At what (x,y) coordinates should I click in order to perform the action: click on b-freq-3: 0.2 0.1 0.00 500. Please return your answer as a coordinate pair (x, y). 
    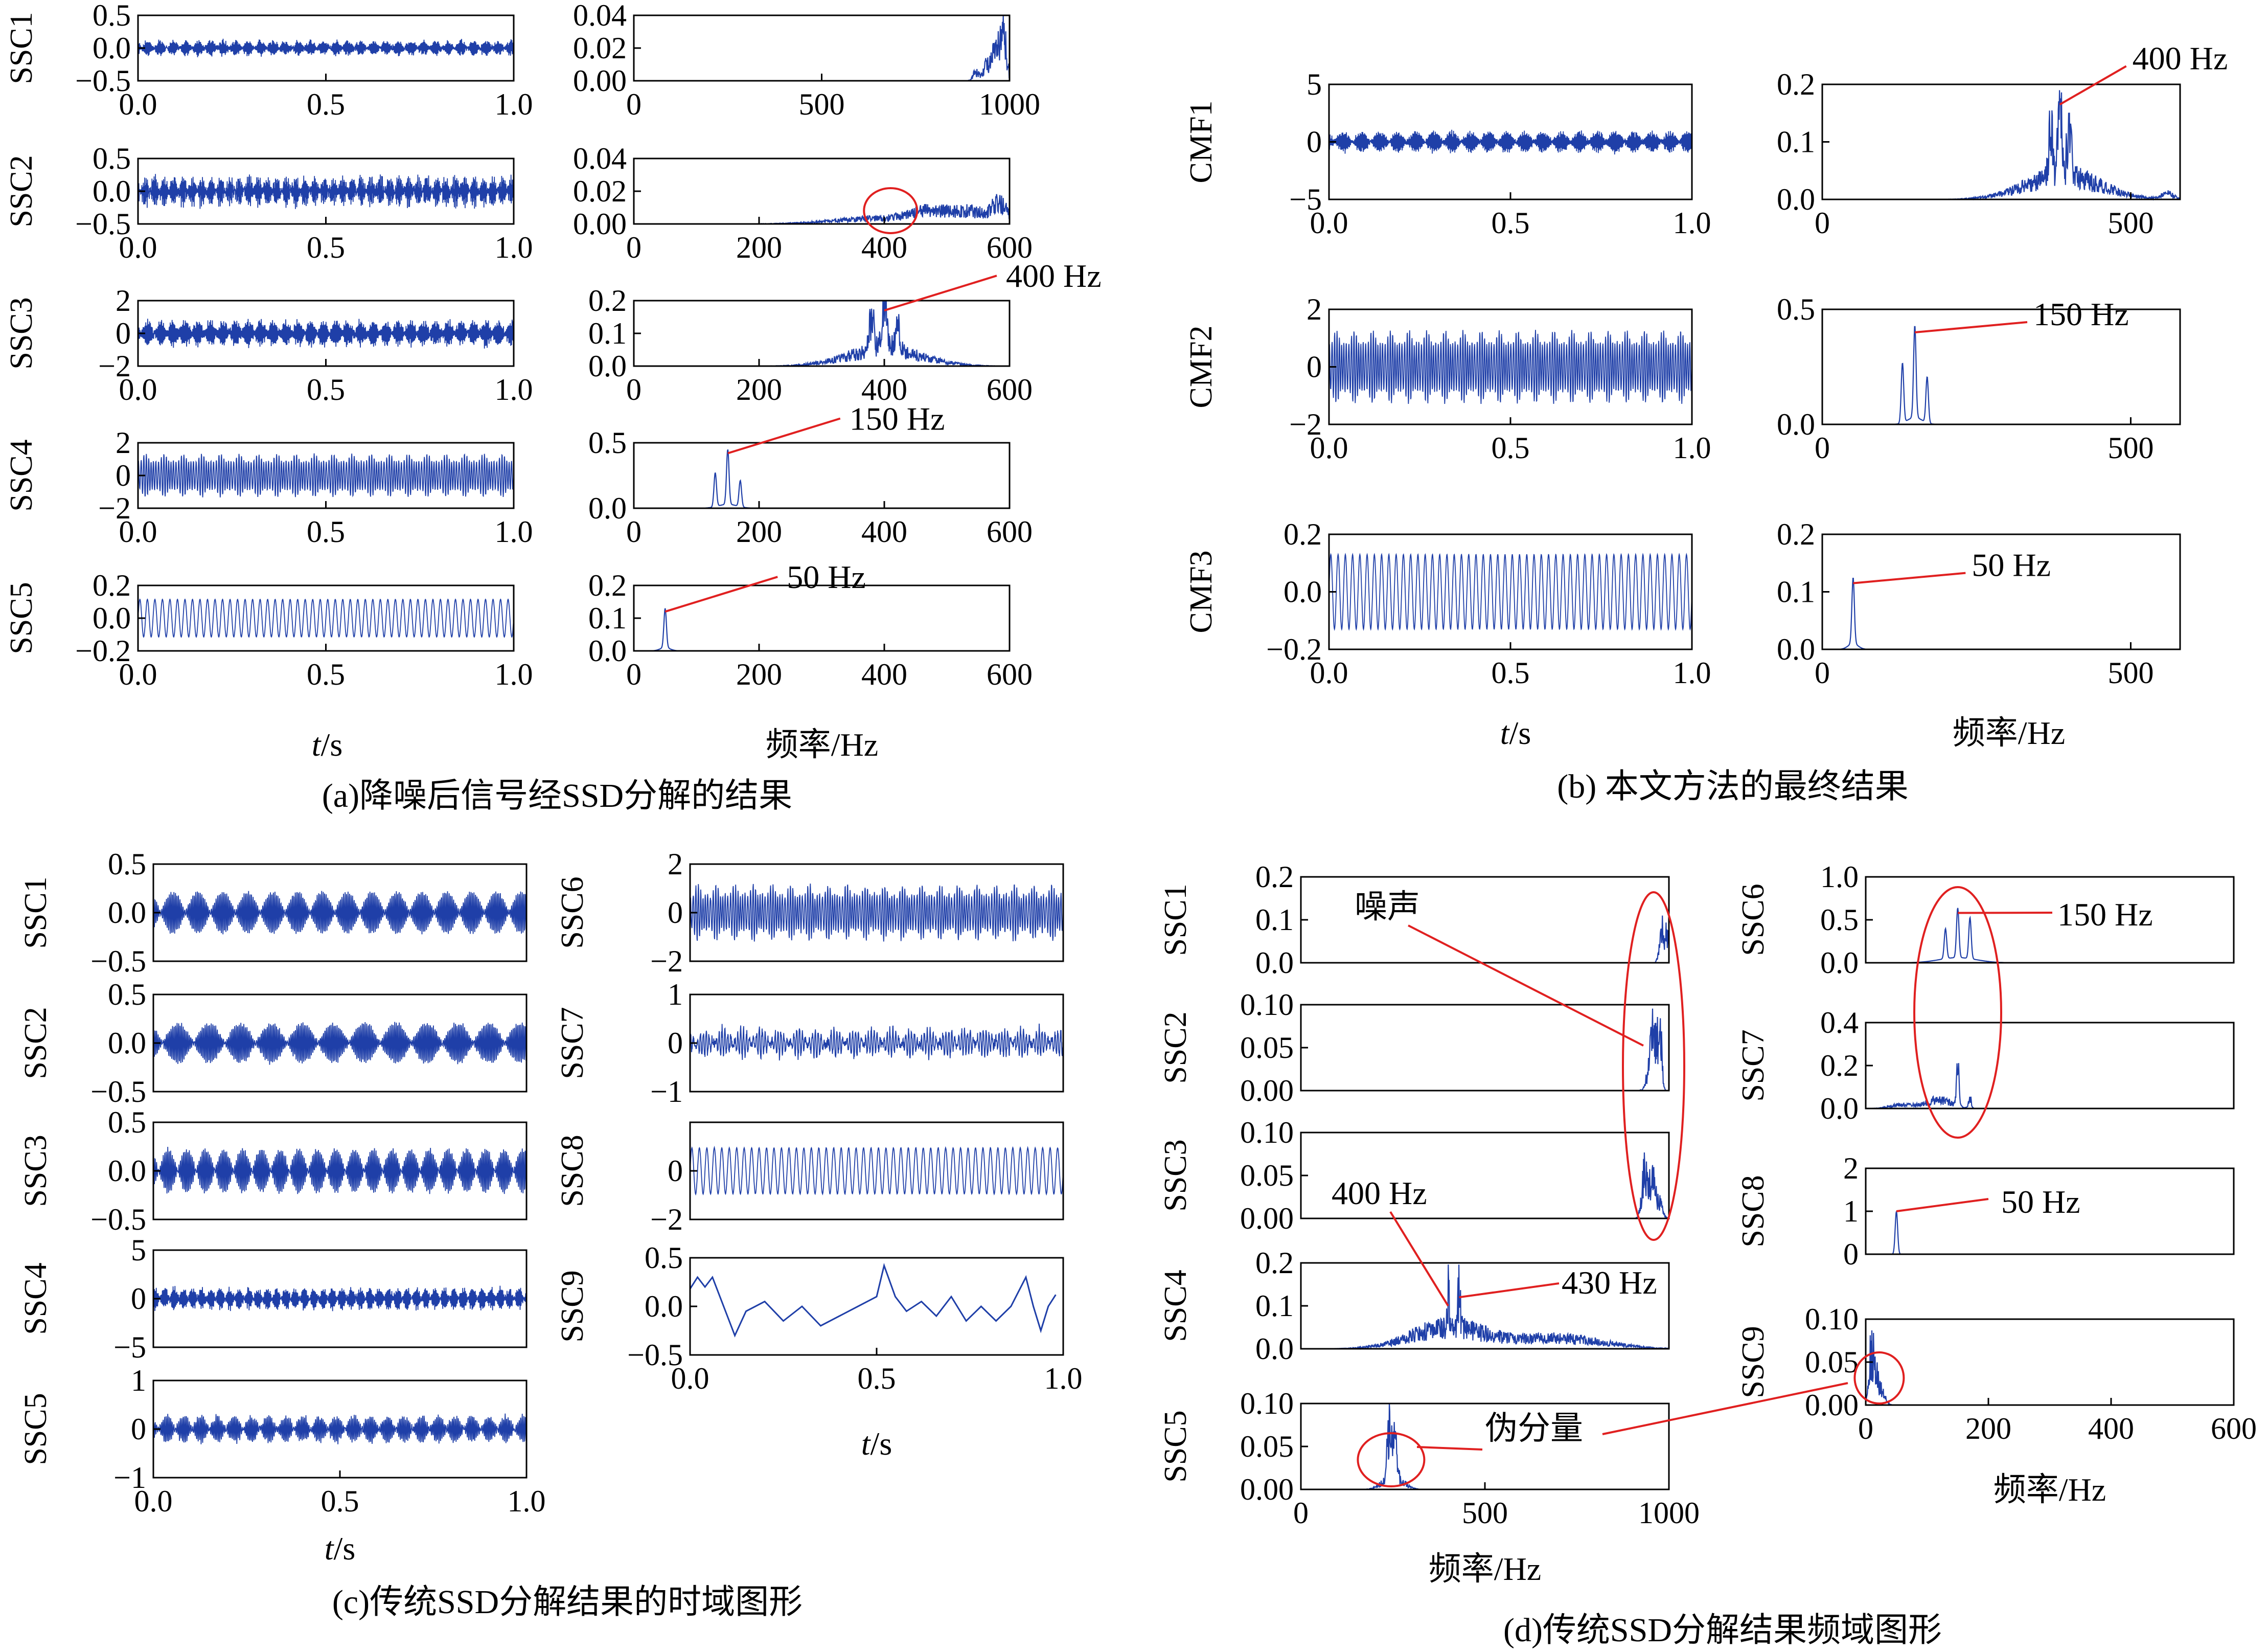
    Looking at the image, I should click on (1979, 603).